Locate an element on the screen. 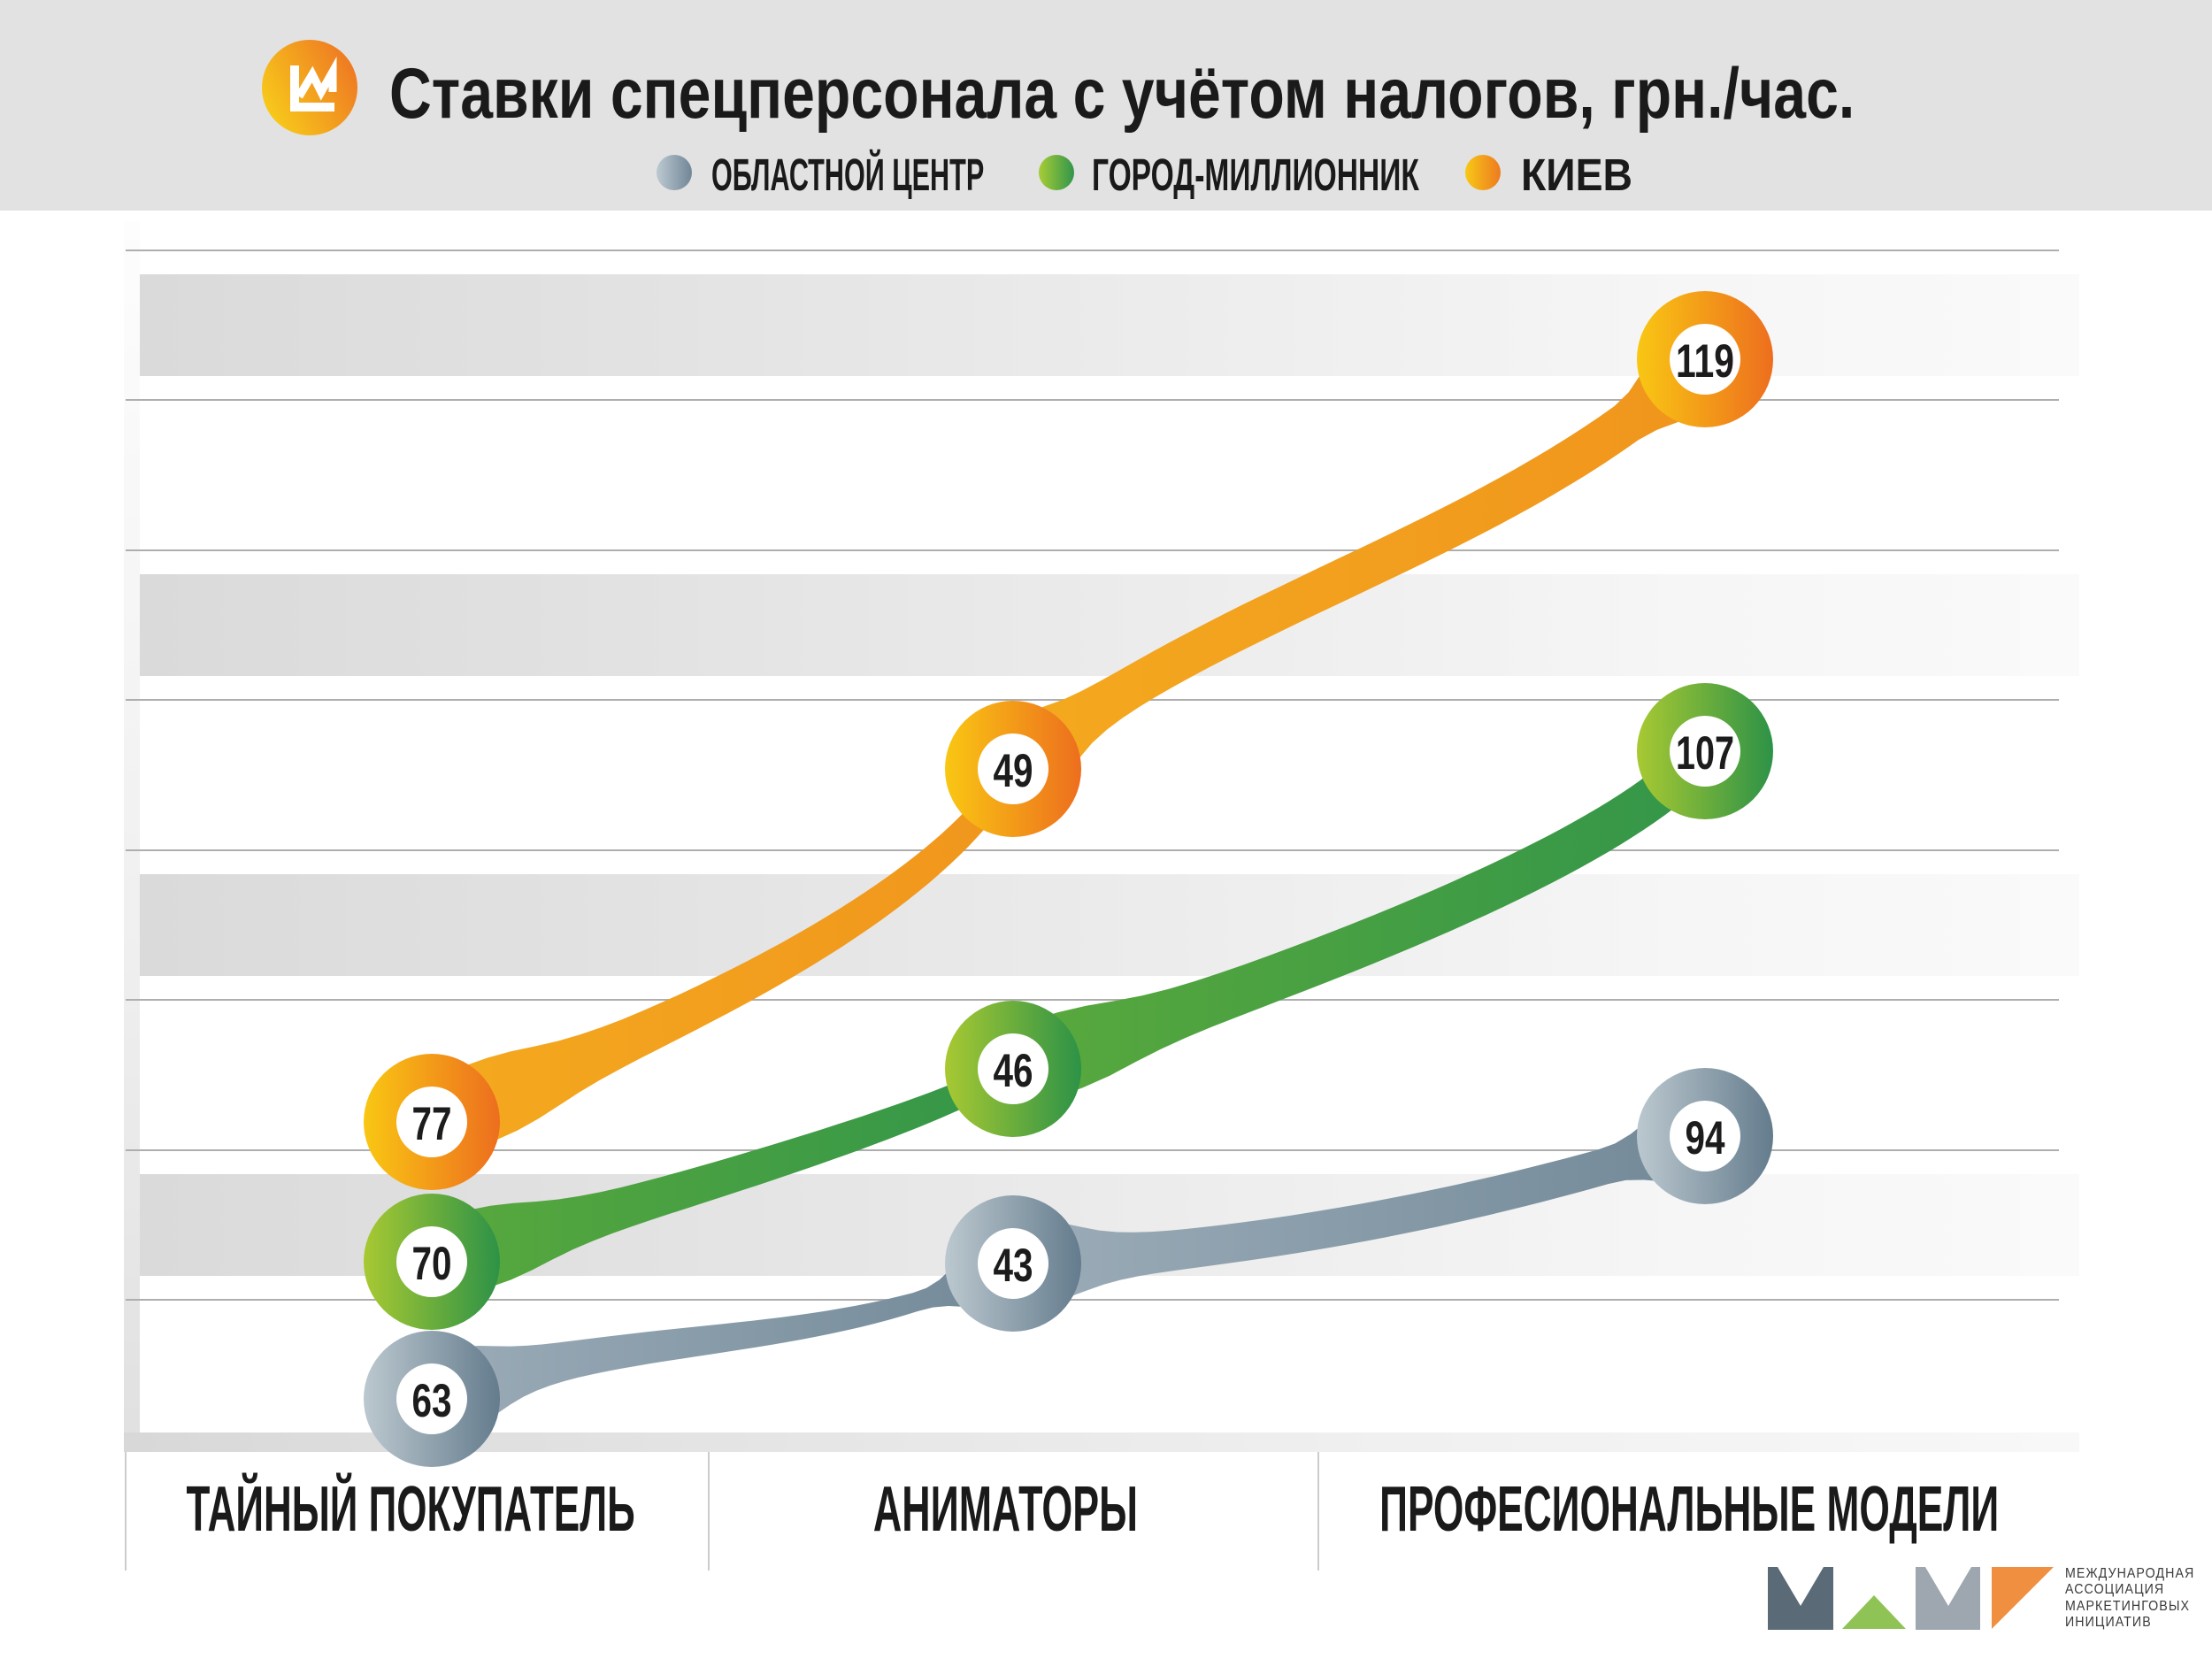  svg-text: 46 is located at coordinates (1014, 1071).